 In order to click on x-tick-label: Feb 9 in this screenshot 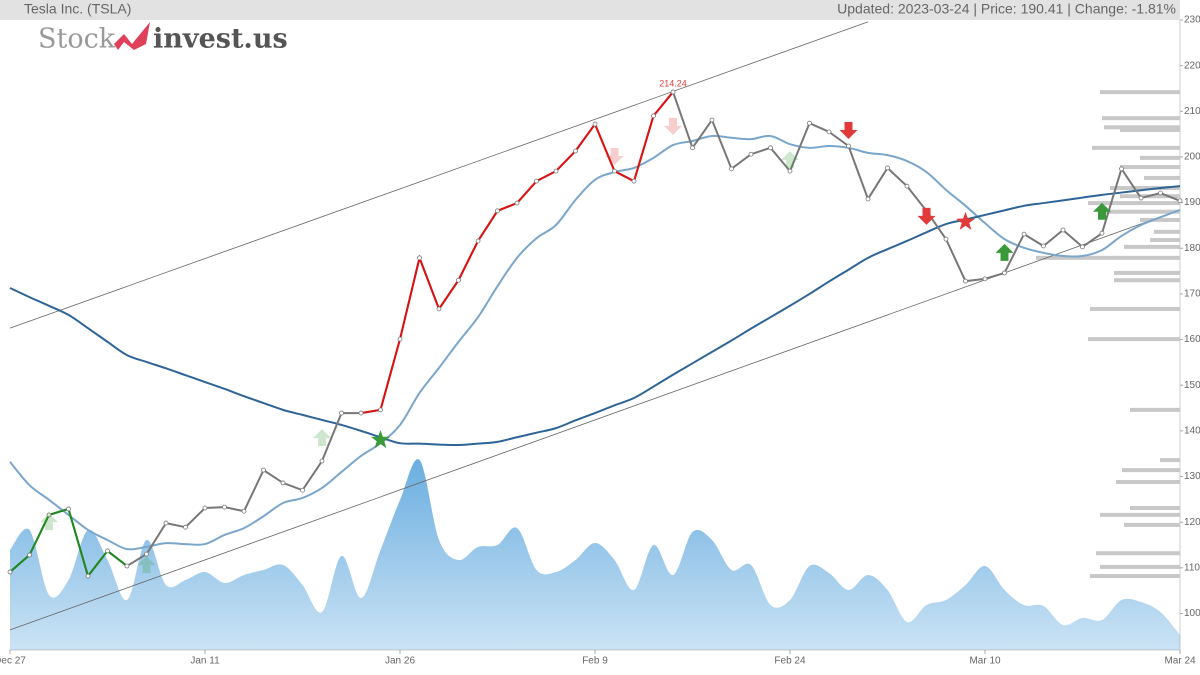, I will do `click(595, 661)`.